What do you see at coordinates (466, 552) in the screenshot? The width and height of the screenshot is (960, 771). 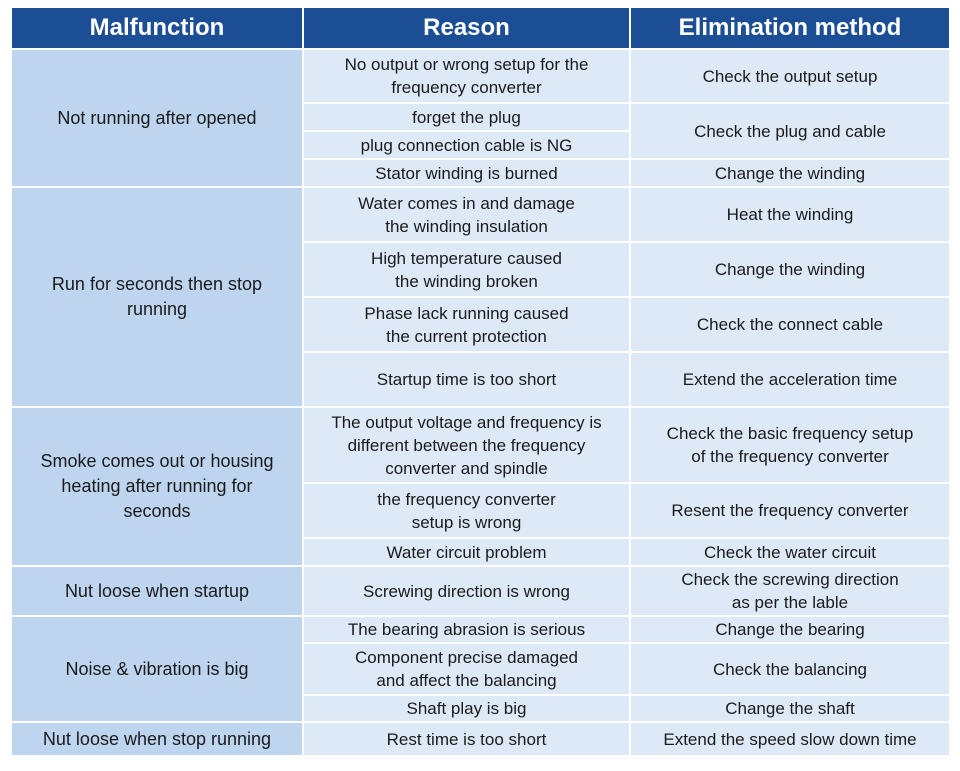 I see `reason-cell: Water circuit problem` at bounding box center [466, 552].